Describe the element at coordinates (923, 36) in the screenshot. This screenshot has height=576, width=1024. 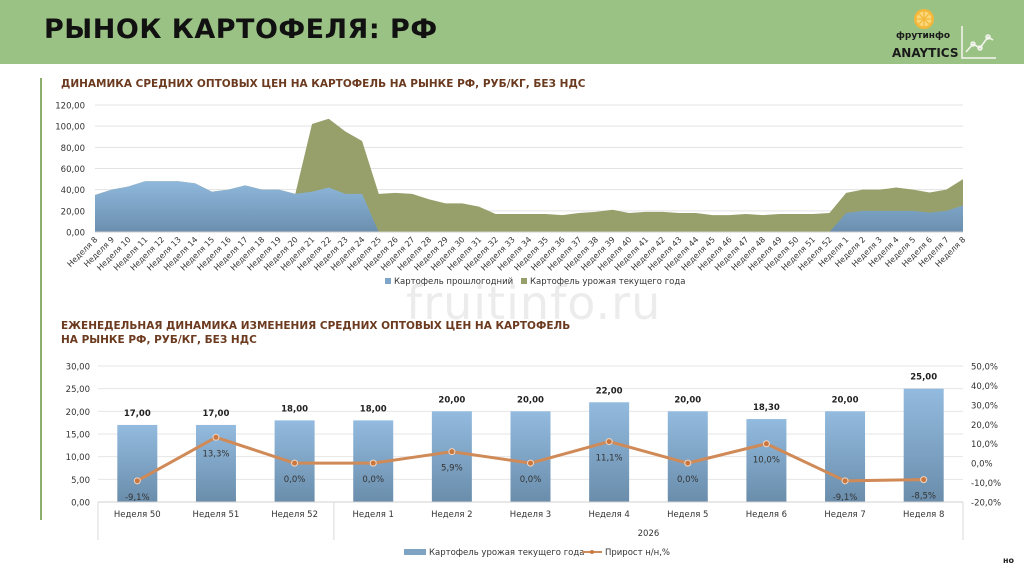
I see `logo-brand-text: фрутинфо` at that location.